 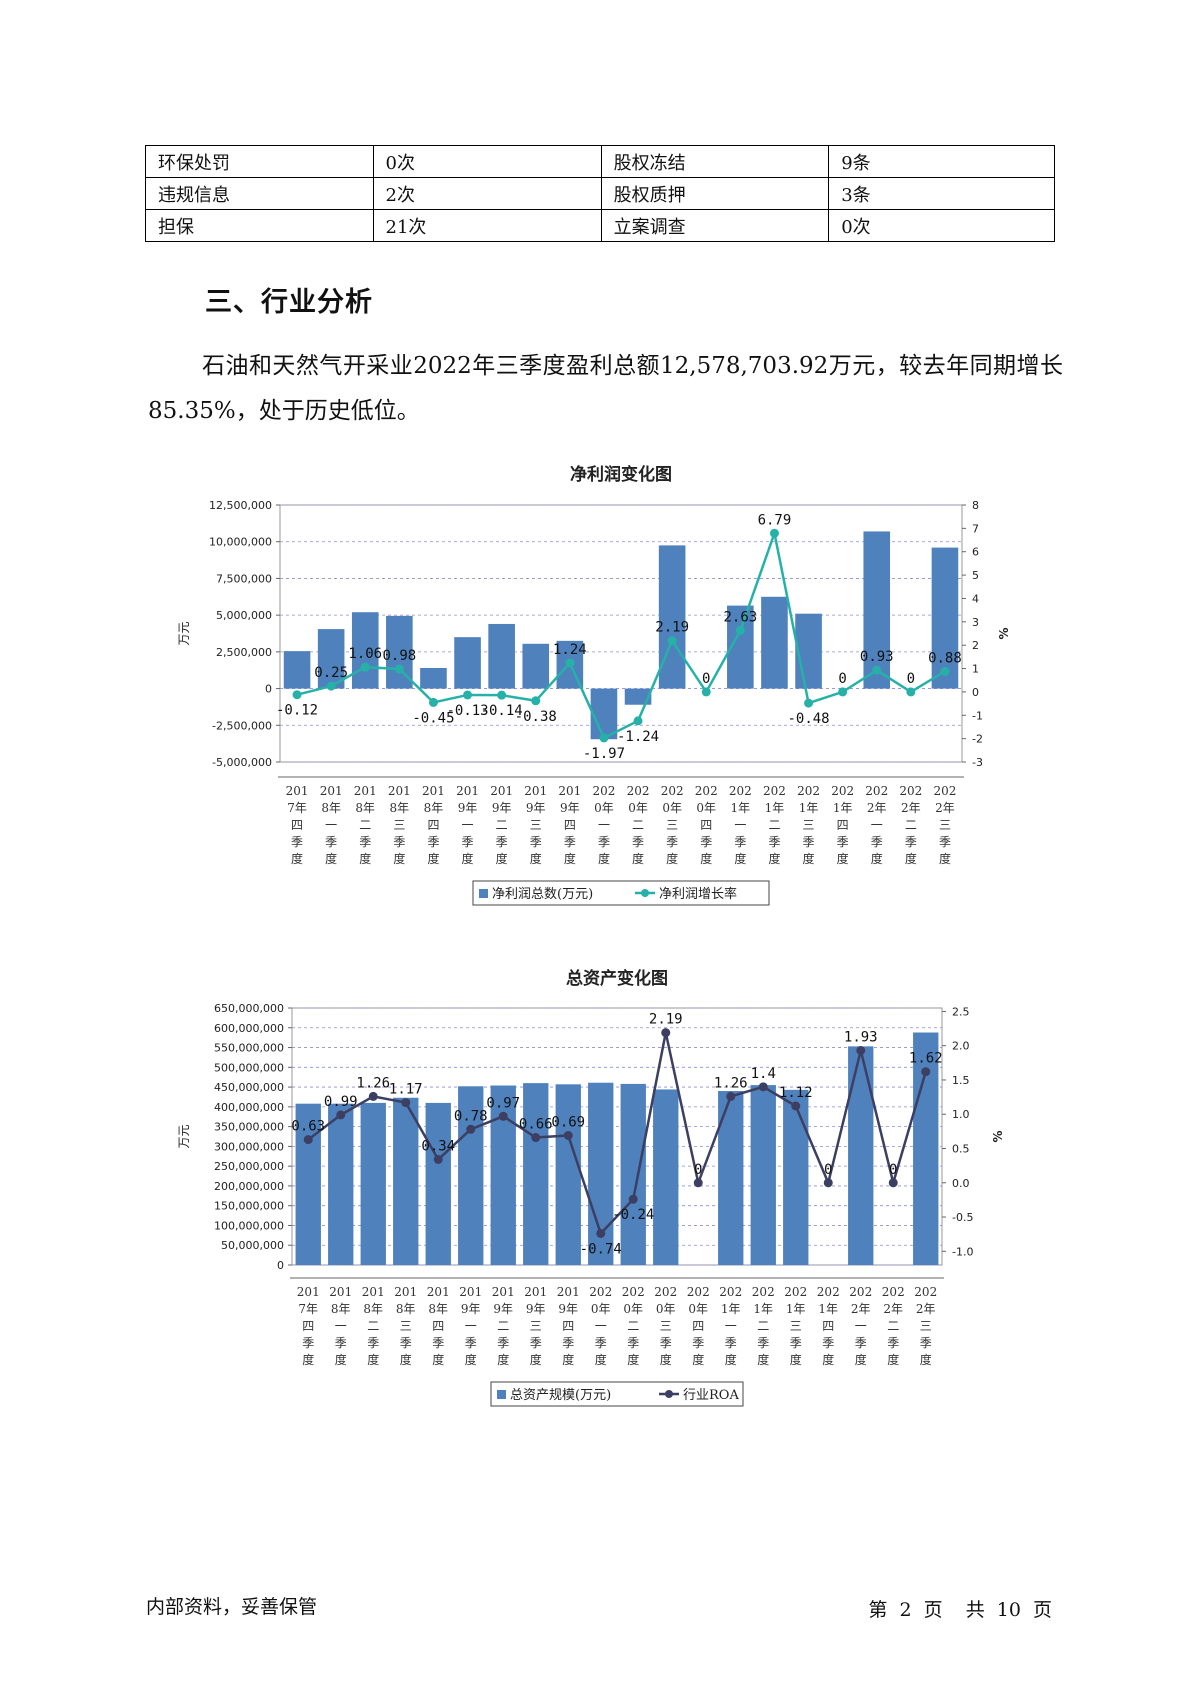 I want to click on data-label: 0.98, so click(x=399, y=656).